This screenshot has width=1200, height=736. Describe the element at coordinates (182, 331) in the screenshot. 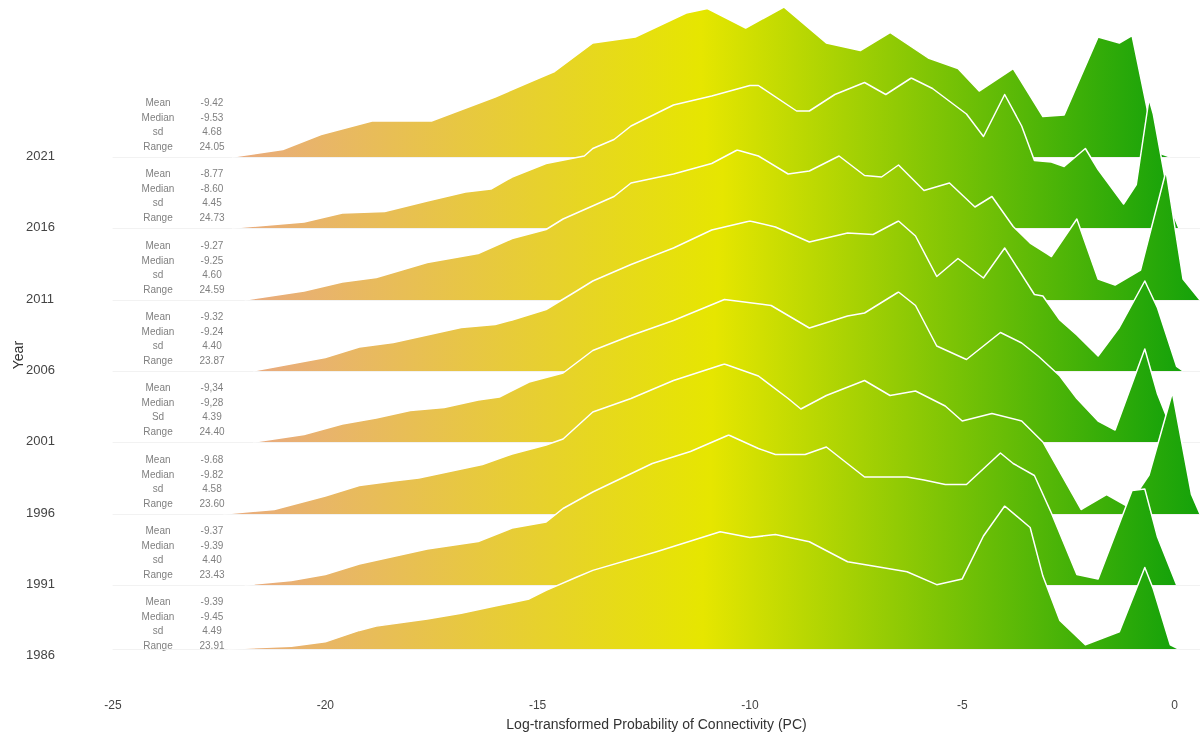

I see `text: Median -9.24` at that location.